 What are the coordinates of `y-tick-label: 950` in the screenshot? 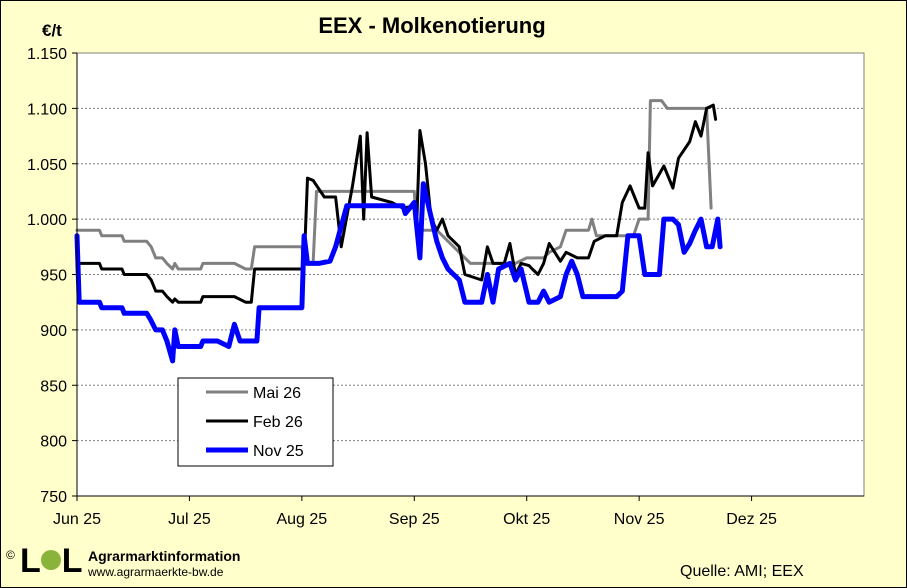 It's located at (53, 276).